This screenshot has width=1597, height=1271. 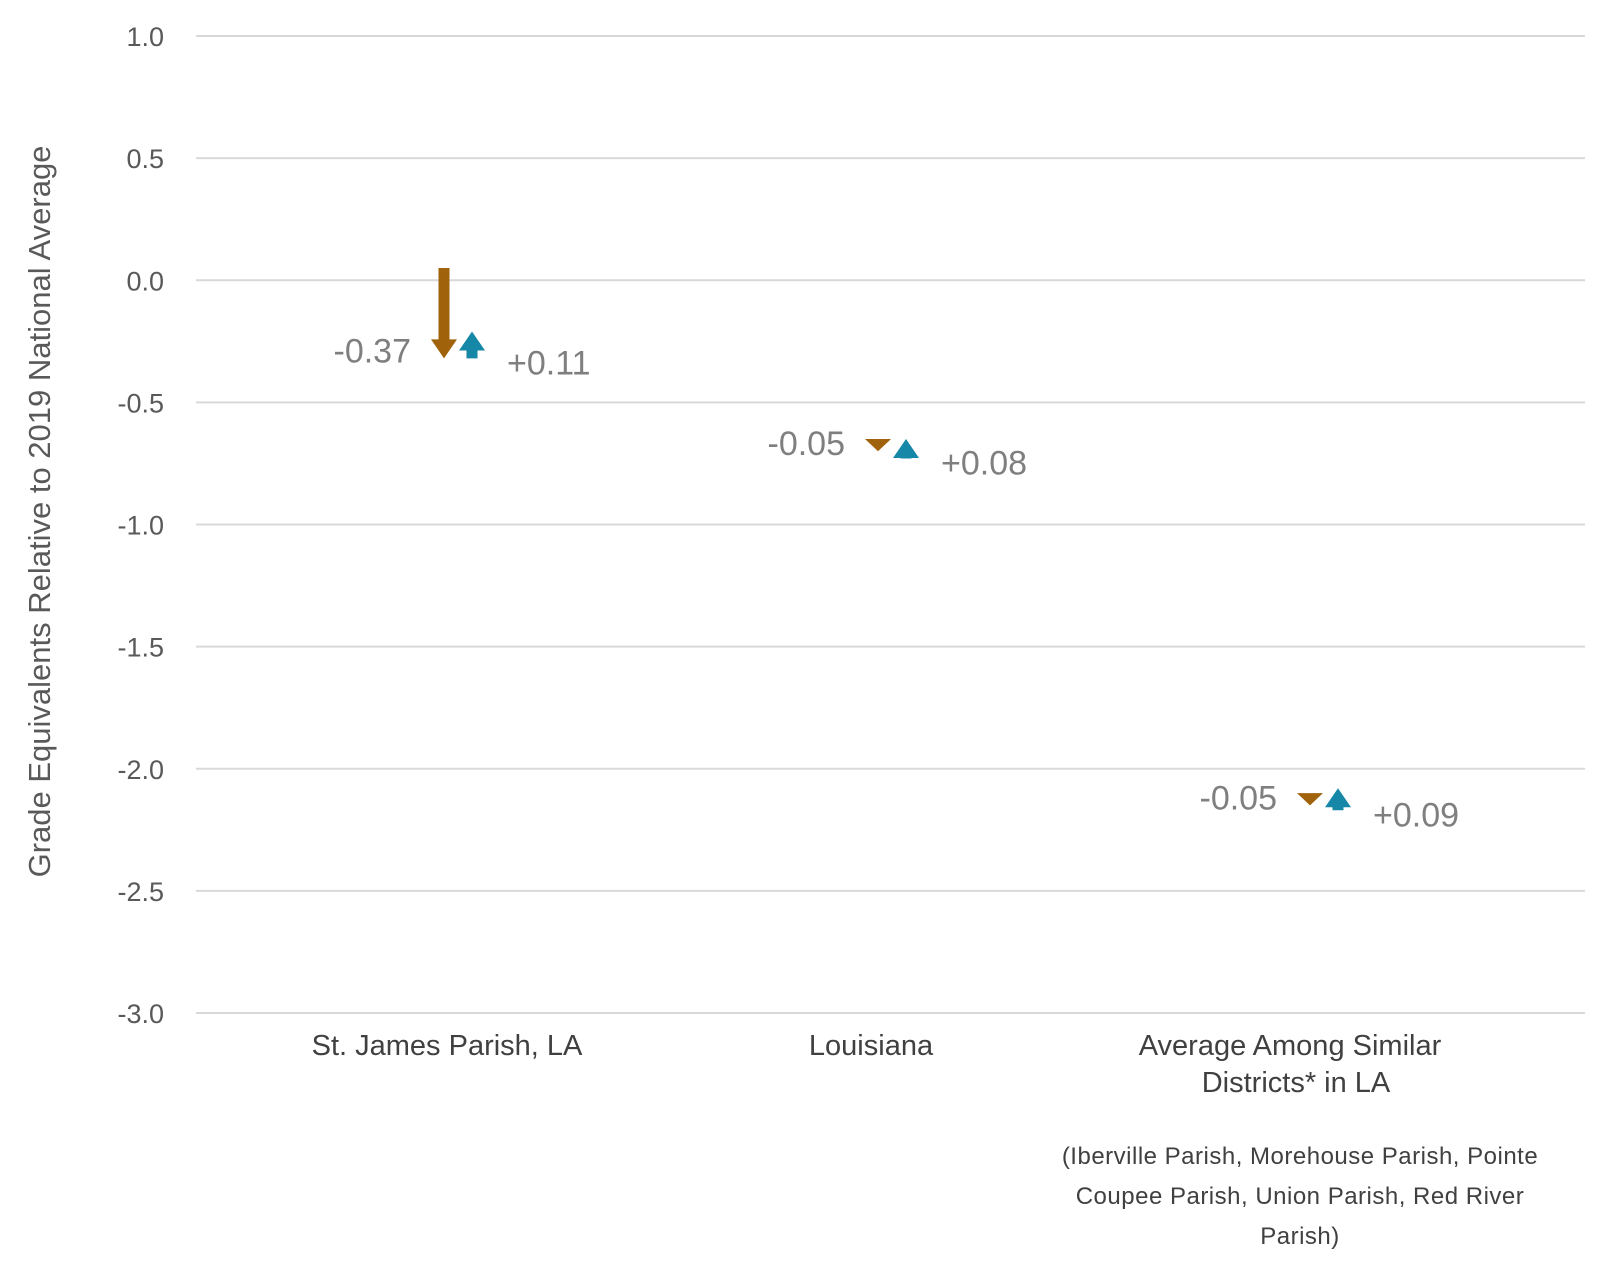 I want to click on x-category-label: St. James Parish, LA, so click(x=447, y=1046).